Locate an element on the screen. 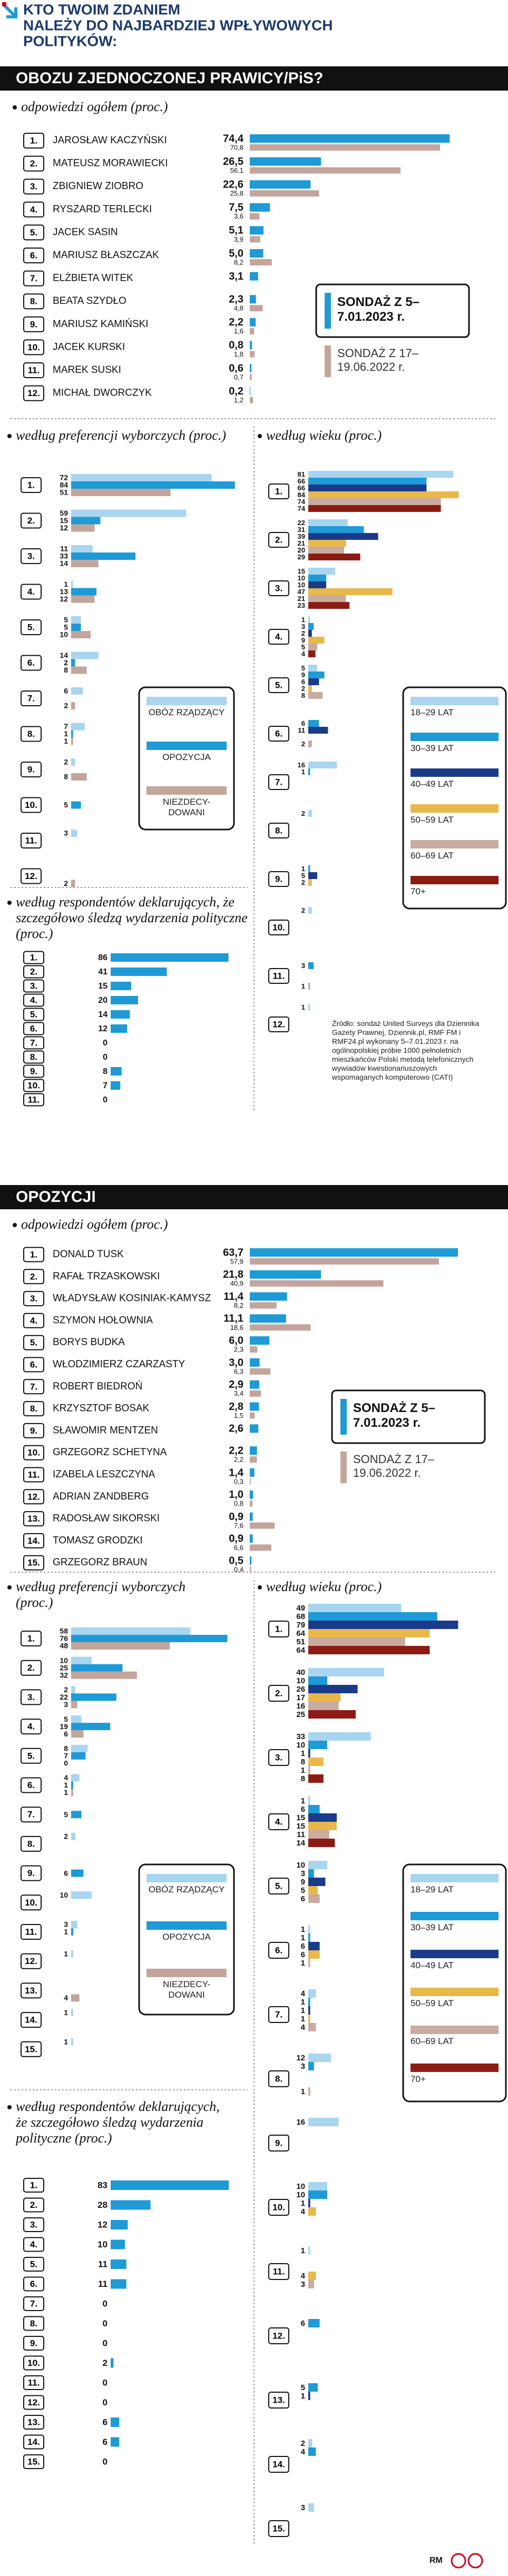 This screenshot has height=2576, width=508. legend-label-wrap: 18–29 LAT is located at coordinates (432, 712).